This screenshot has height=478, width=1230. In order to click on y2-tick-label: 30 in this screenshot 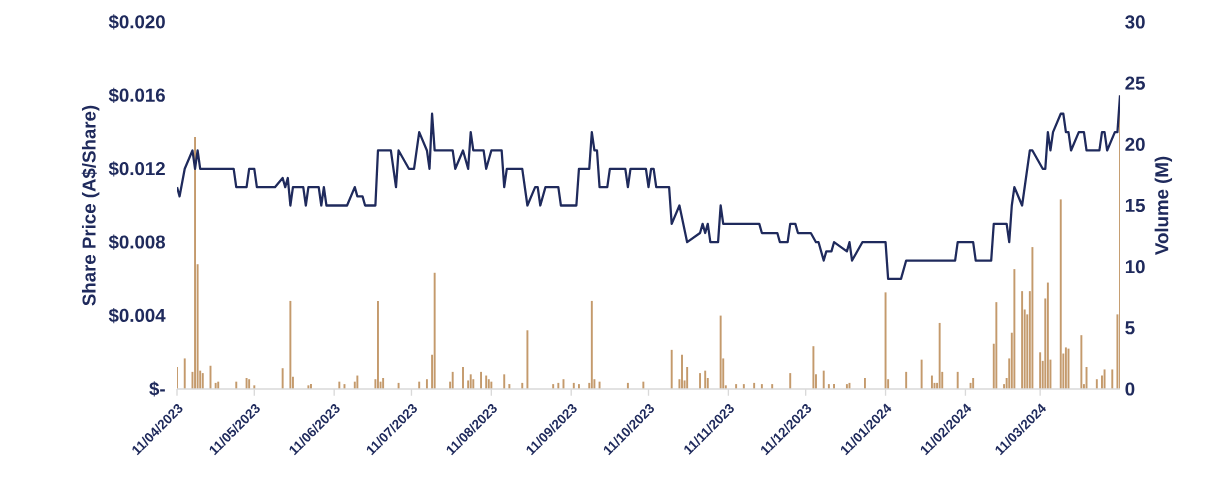, I will do `click(1135, 22)`.